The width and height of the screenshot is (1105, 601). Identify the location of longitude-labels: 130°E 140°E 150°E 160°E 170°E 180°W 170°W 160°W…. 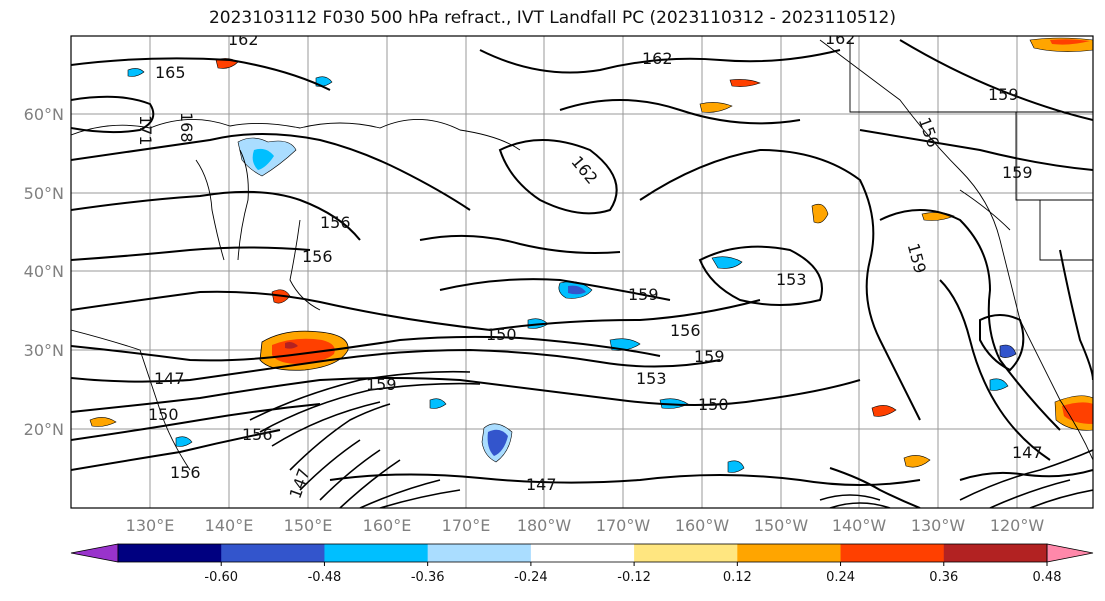
(585, 525).